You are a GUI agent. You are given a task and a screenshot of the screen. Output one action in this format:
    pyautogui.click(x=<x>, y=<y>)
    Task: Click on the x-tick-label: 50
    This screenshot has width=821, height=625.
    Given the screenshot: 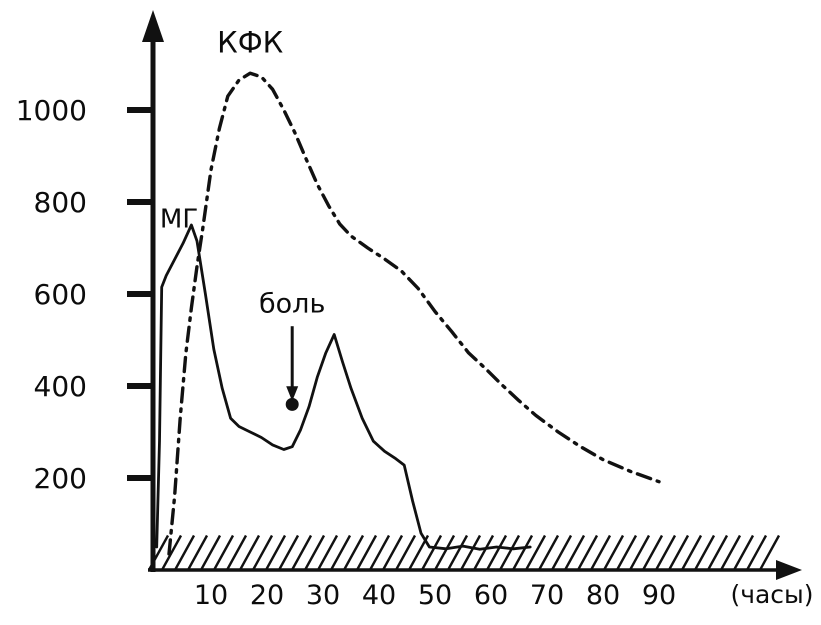 What is the action you would take?
    pyautogui.click(x=435, y=595)
    